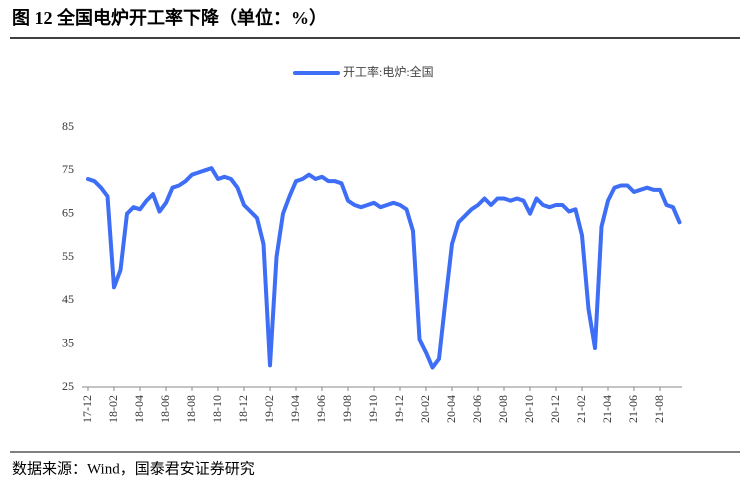  Describe the element at coordinates (295, 409) in the screenshot. I see `x-tick-label: 19-04` at that location.